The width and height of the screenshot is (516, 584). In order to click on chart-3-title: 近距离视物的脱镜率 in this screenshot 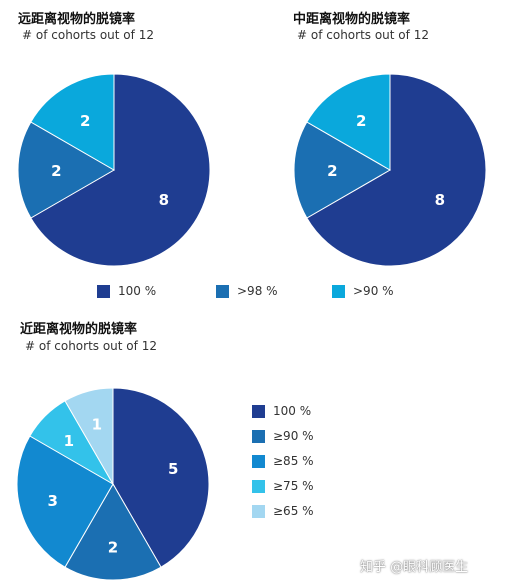, I will do `click(79, 329)`.